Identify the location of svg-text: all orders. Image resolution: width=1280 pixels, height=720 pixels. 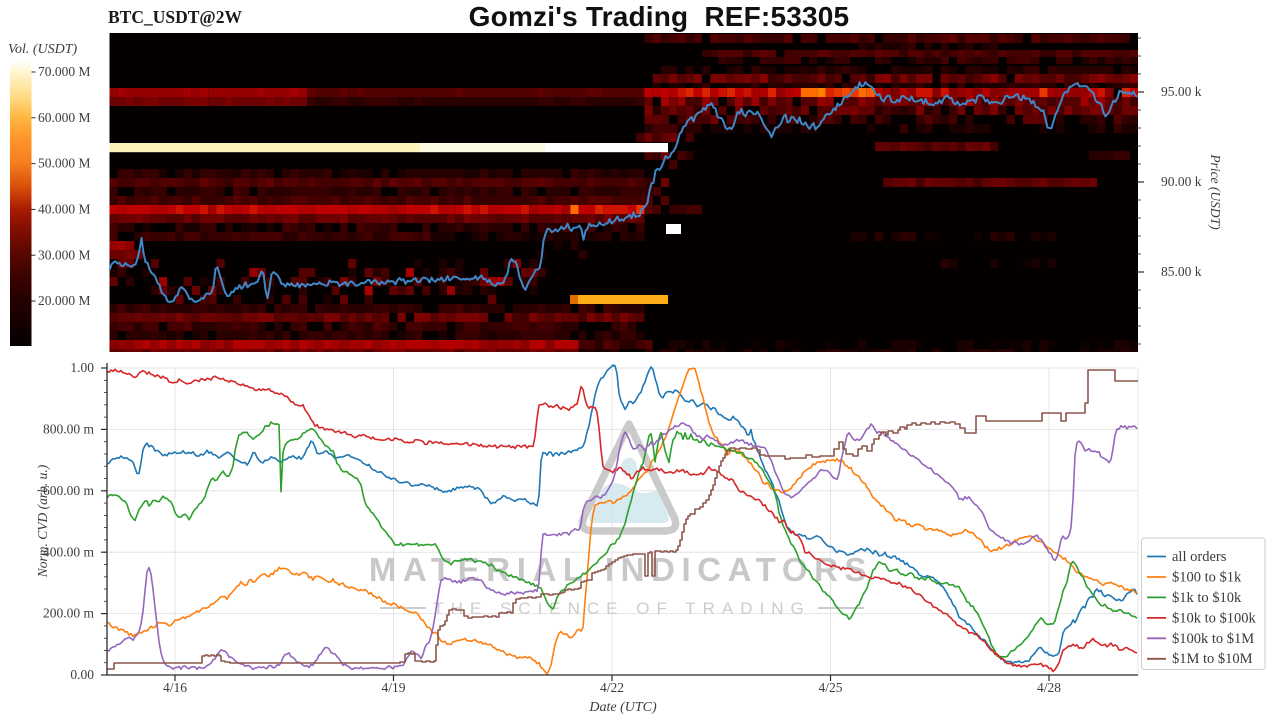
(1199, 557).